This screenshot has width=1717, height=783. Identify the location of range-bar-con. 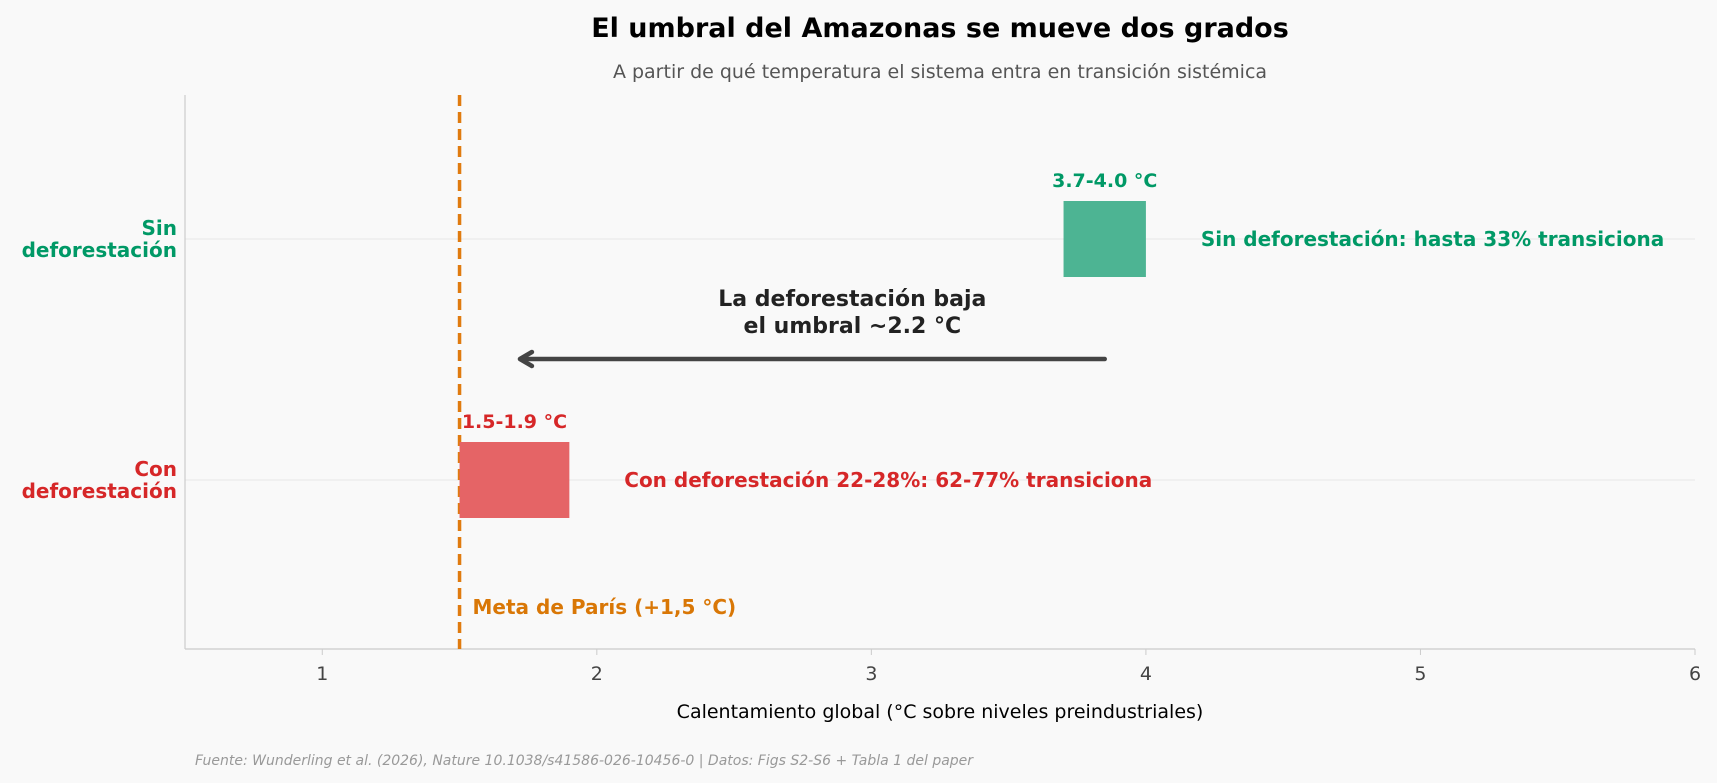
(514, 480).